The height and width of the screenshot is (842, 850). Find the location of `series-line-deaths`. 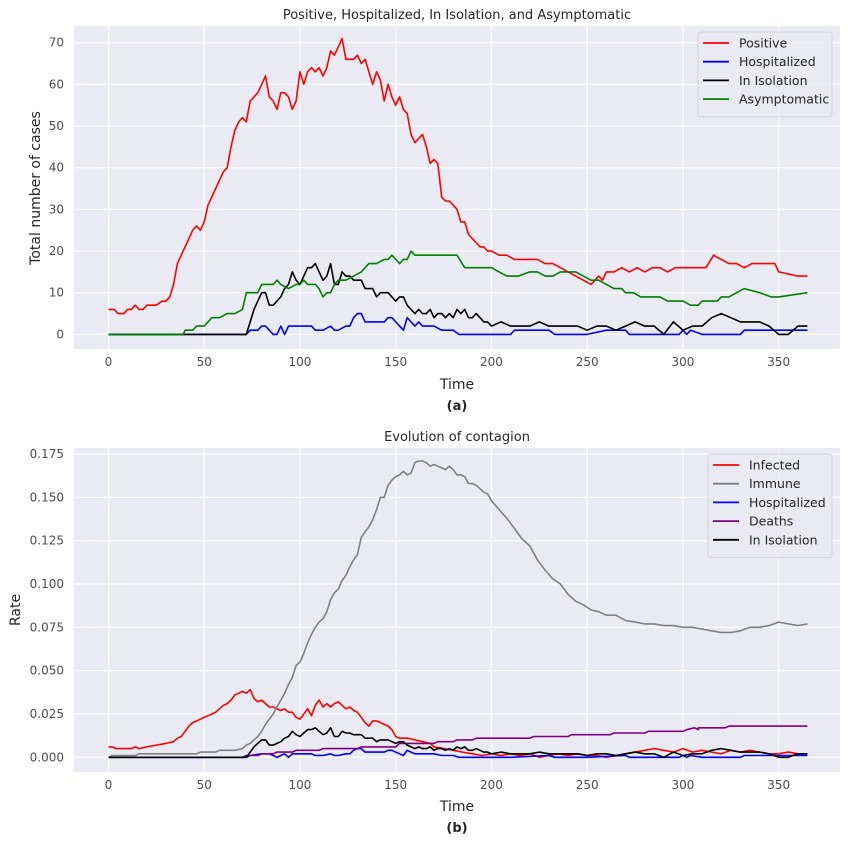

series-line-deaths is located at coordinates (458, 742).